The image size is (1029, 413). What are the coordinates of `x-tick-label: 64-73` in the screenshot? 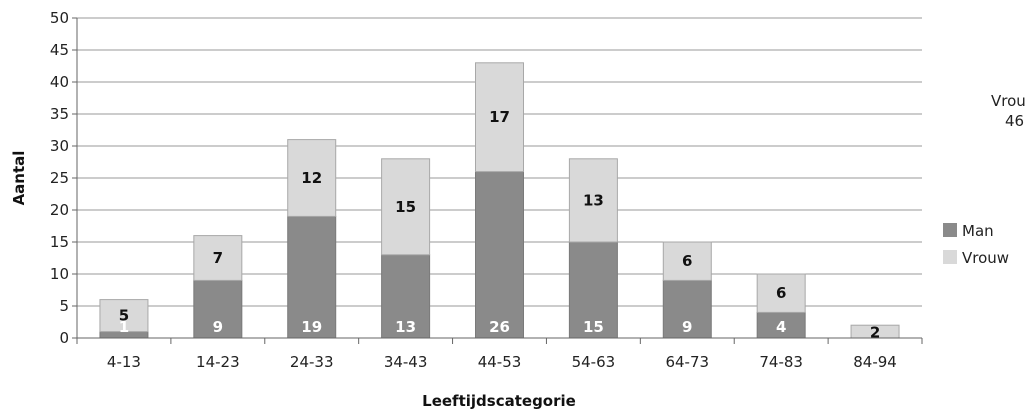 It's located at (687, 362).